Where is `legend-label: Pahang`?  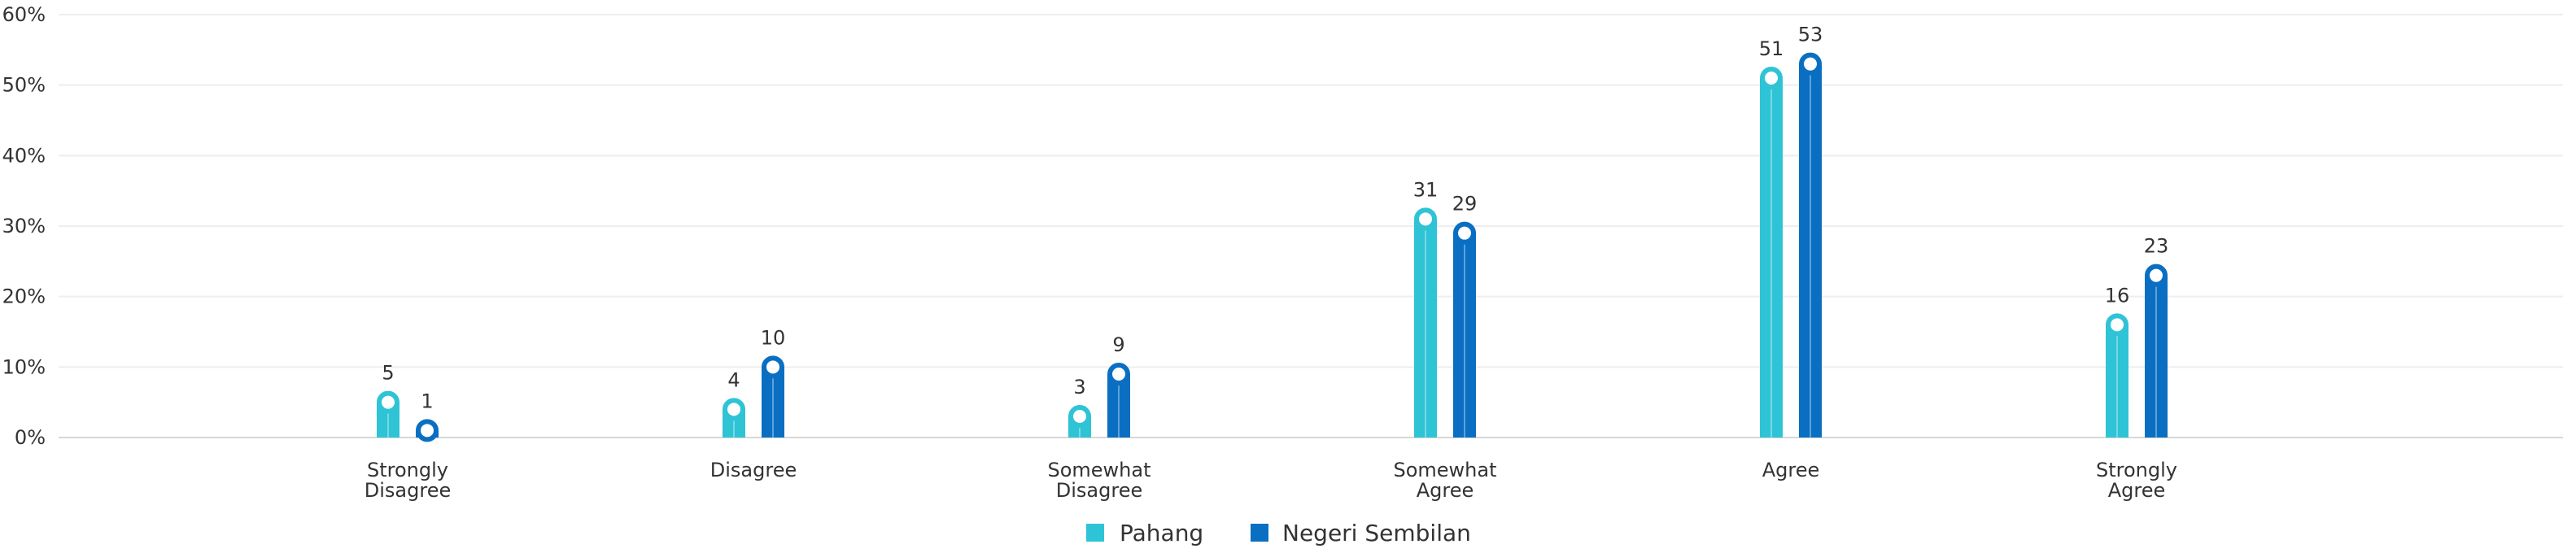 legend-label: Pahang is located at coordinates (1161, 533).